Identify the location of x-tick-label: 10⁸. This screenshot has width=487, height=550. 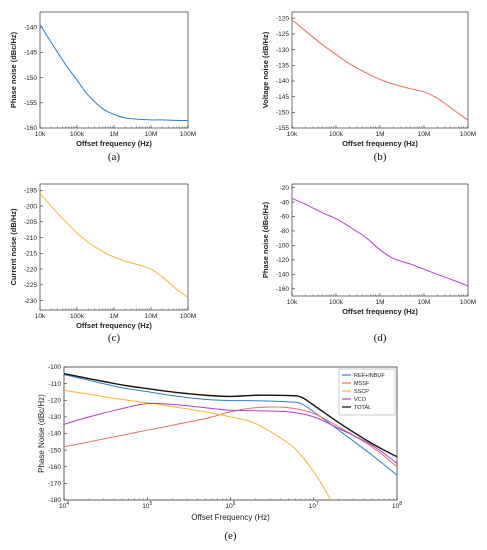
(397, 505).